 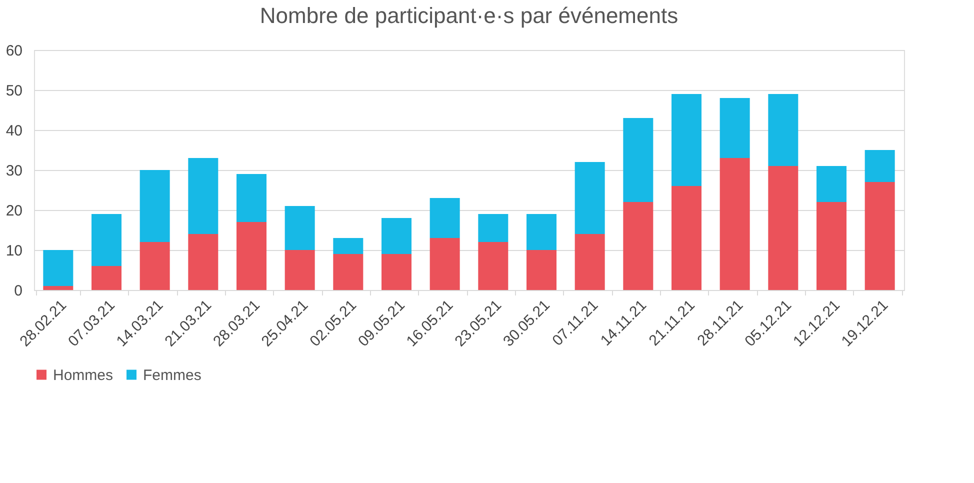 I want to click on y-tick-label: 20, so click(x=14, y=211).